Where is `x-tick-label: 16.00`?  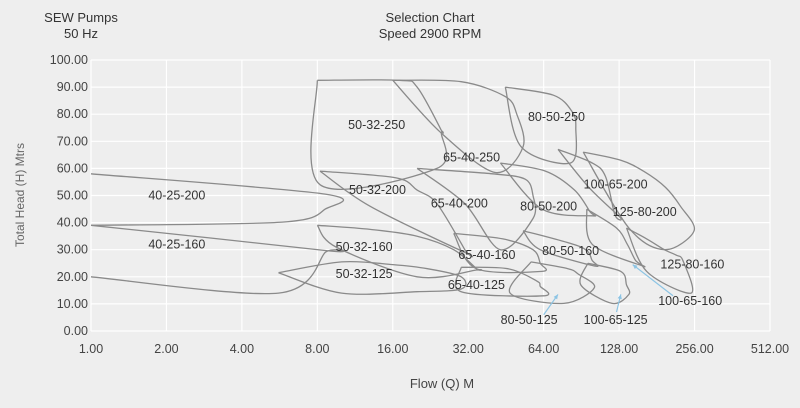 x-tick-label: 16.00 is located at coordinates (392, 349).